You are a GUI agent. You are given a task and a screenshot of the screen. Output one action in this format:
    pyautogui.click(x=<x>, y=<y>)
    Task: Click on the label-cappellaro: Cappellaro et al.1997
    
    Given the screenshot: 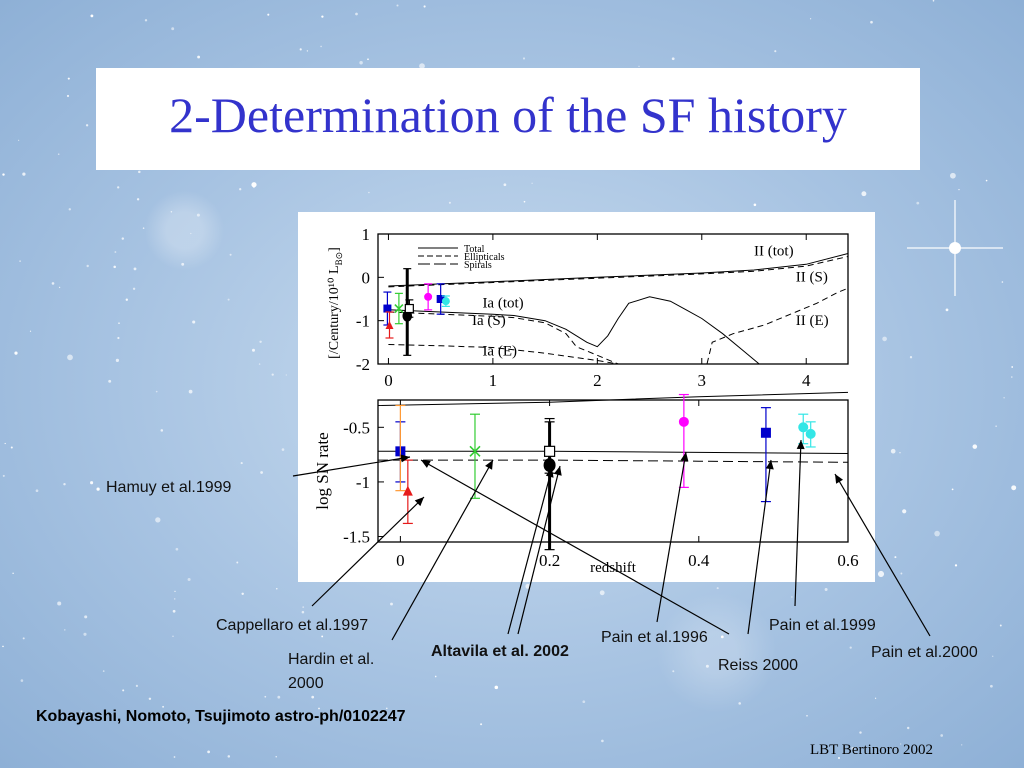 What is the action you would take?
    pyautogui.click(x=292, y=625)
    